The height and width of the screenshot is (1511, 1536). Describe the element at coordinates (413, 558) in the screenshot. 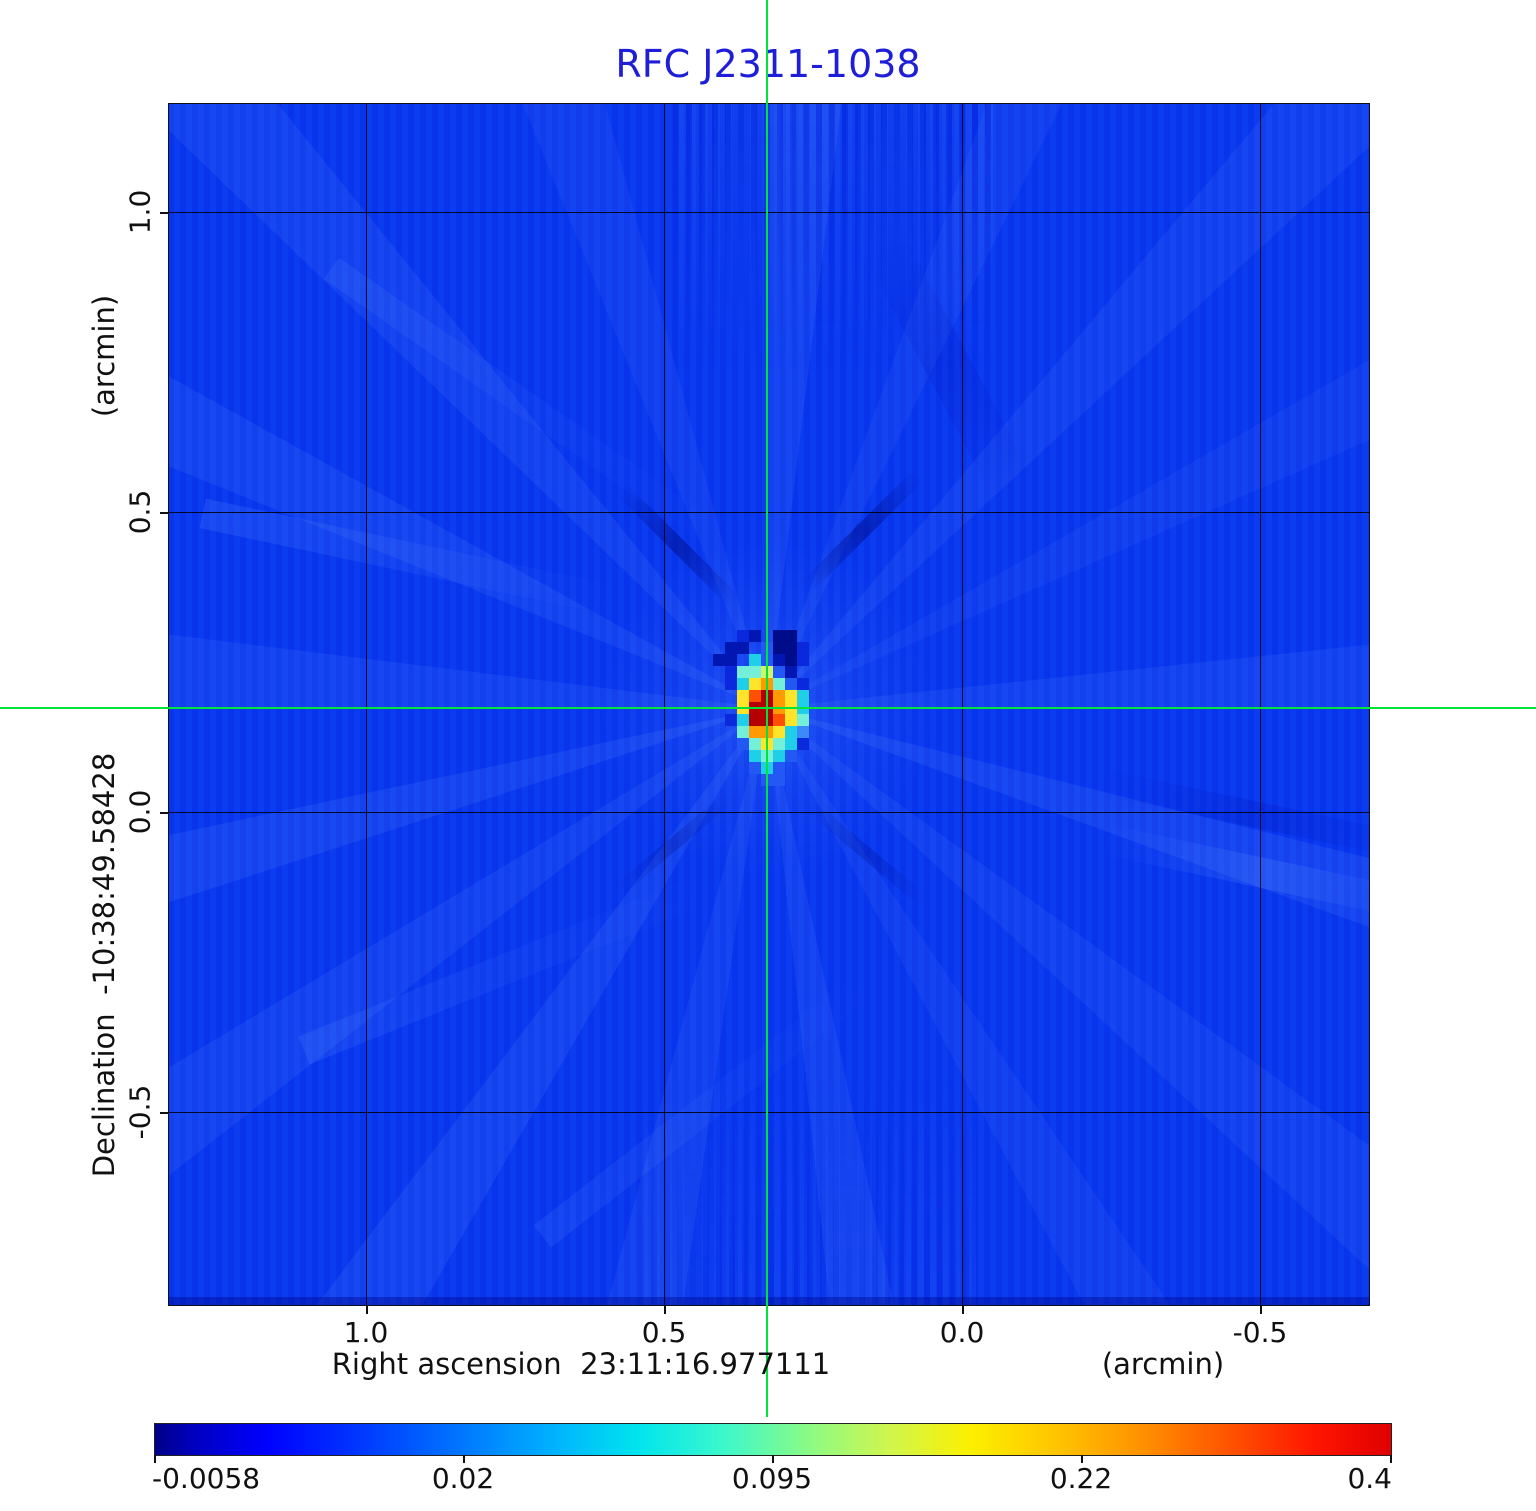

I see `light-streak-left` at that location.